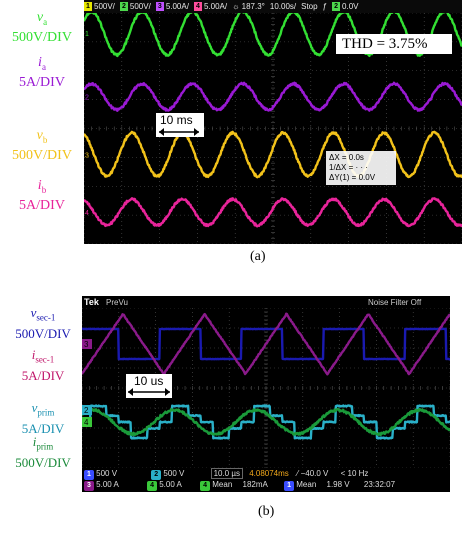 This screenshot has height=536, width=474. I want to click on topbar-cell: 1 500V/, so click(99, 6).